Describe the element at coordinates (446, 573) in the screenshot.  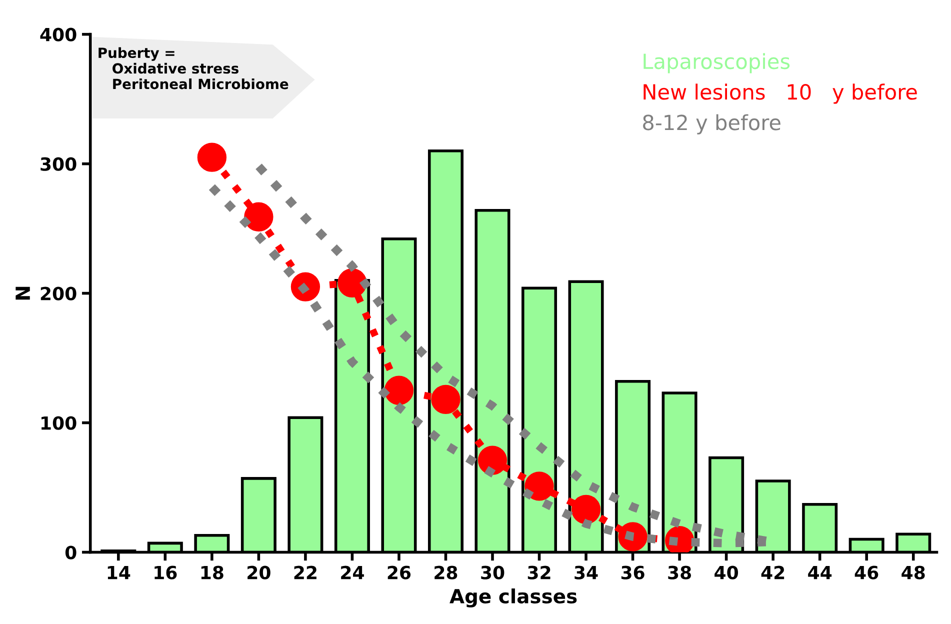
I see `x-tick-label: 28` at that location.